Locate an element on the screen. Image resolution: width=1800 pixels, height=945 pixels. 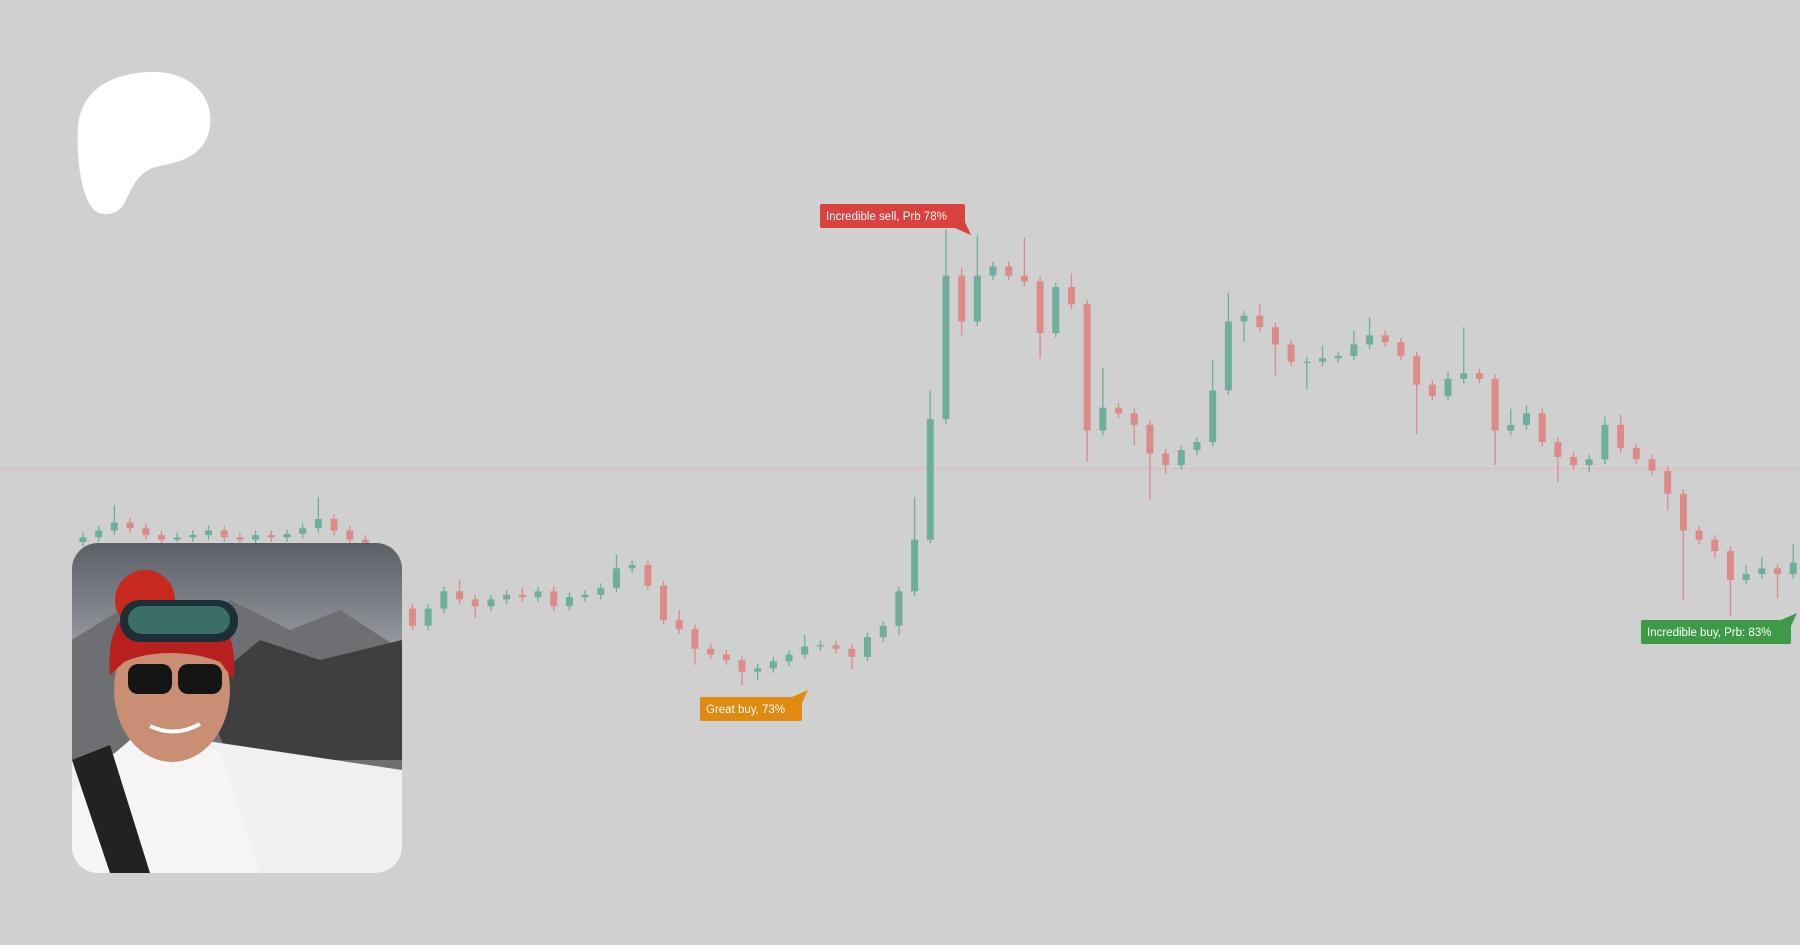
annotation: Incredible sell, Prb 78% is located at coordinates (895, 219).